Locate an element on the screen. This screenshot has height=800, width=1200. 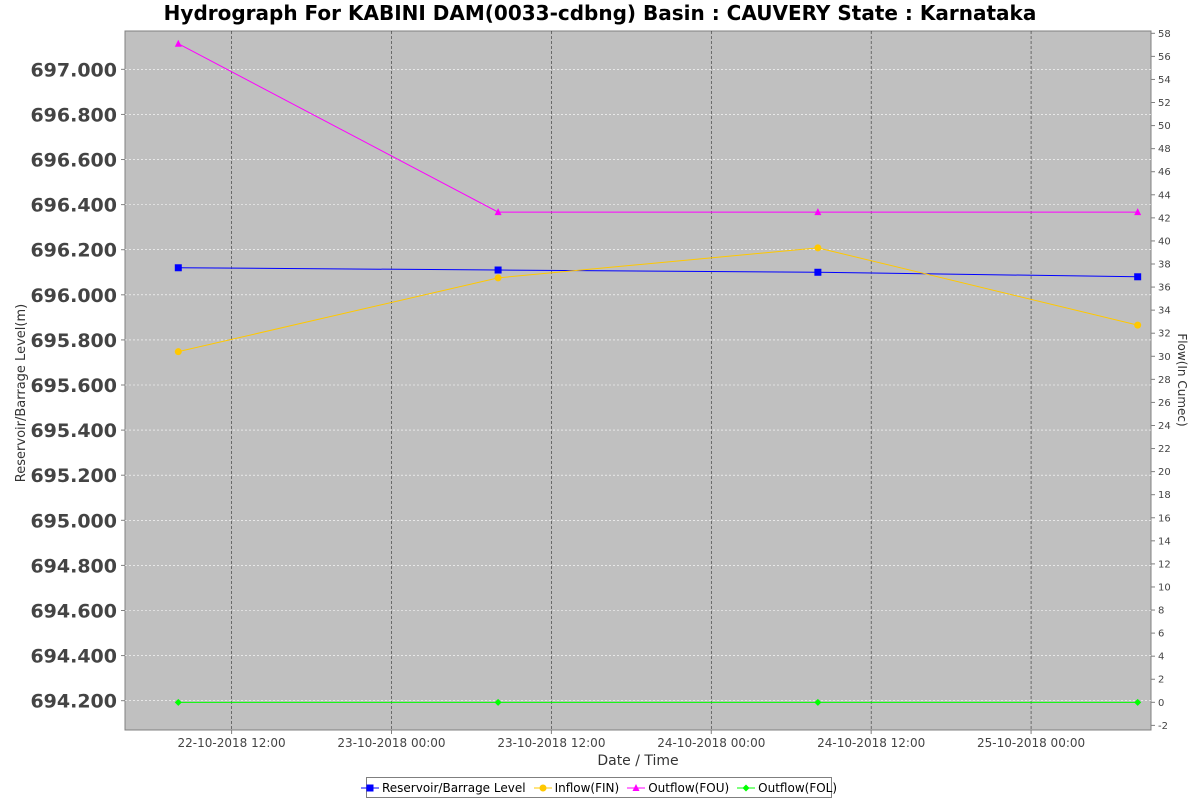
left-tick-label: 696.000 is located at coordinates (73, 296).